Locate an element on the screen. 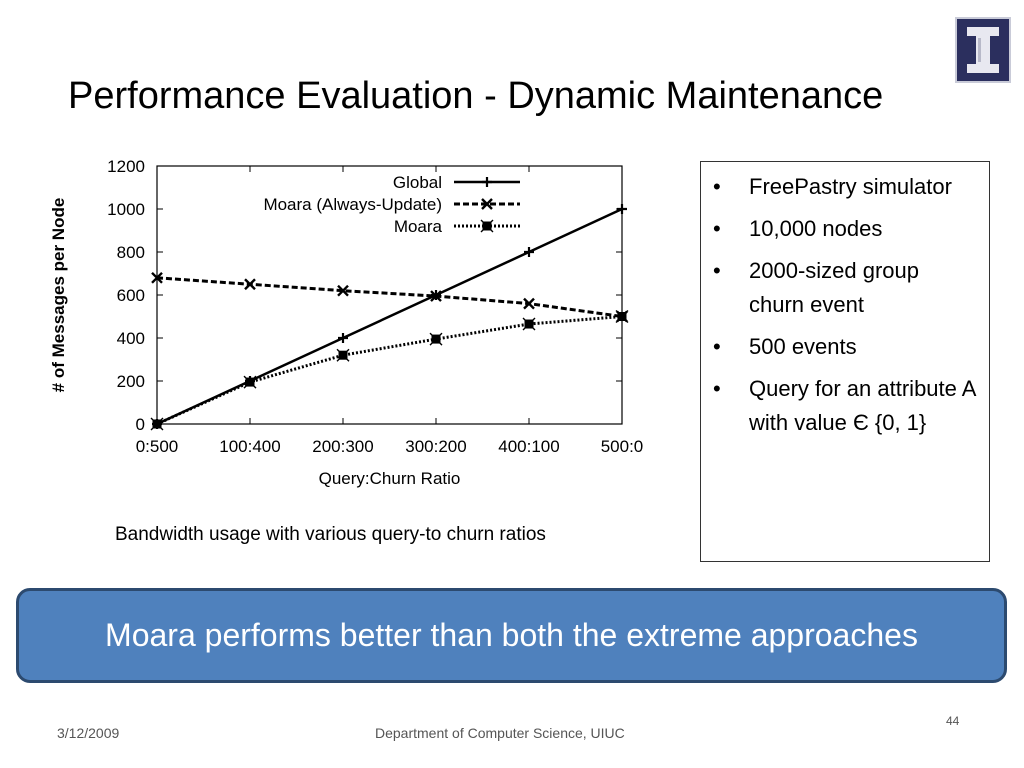 Image resolution: width=1024 pixels, height=768 pixels. bullet-item: • 2000-sized group churn event is located at coordinates (840, 288).